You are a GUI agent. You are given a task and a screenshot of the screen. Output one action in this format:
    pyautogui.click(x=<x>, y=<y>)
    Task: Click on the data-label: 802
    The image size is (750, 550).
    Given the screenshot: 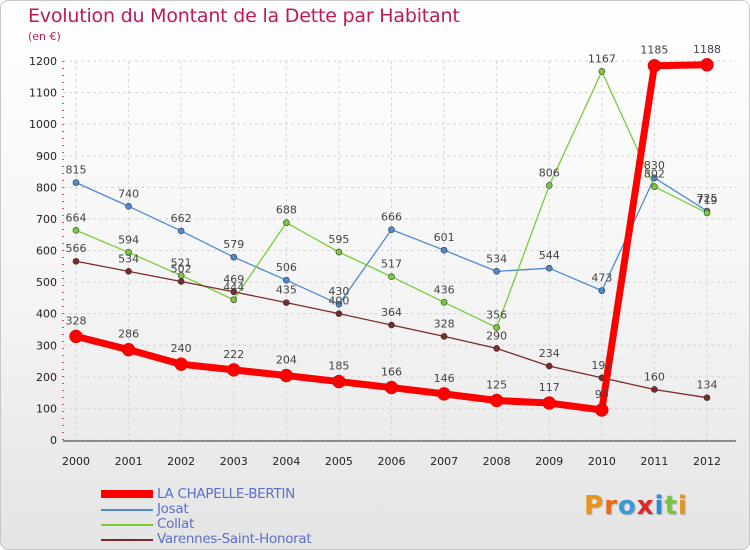 What is the action you would take?
    pyautogui.click(x=654, y=174)
    